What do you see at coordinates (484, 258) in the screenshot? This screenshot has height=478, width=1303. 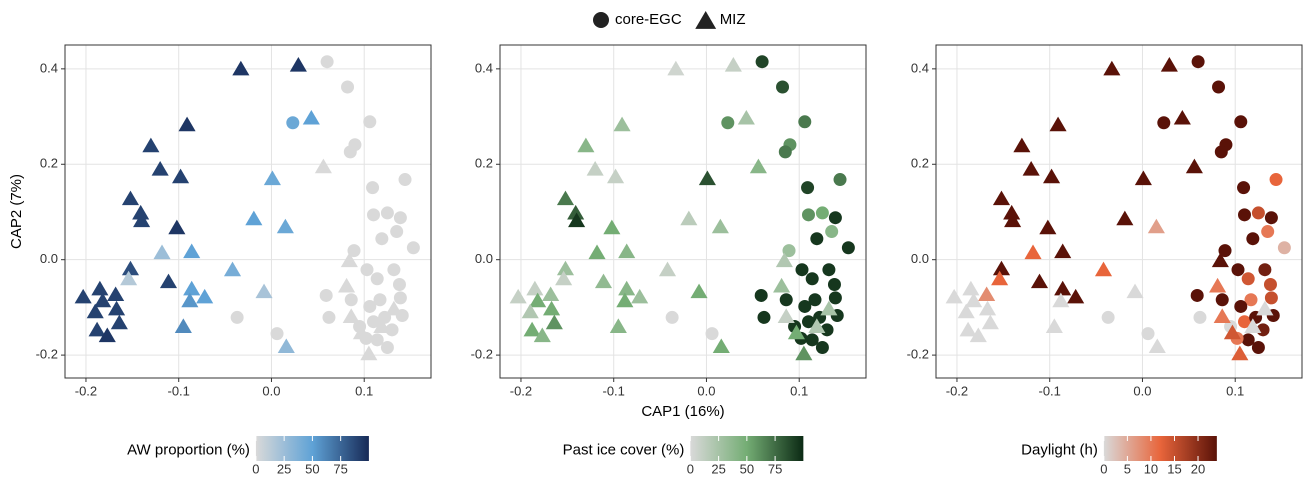 I see `y-tick-label: 0.0` at bounding box center [484, 258].